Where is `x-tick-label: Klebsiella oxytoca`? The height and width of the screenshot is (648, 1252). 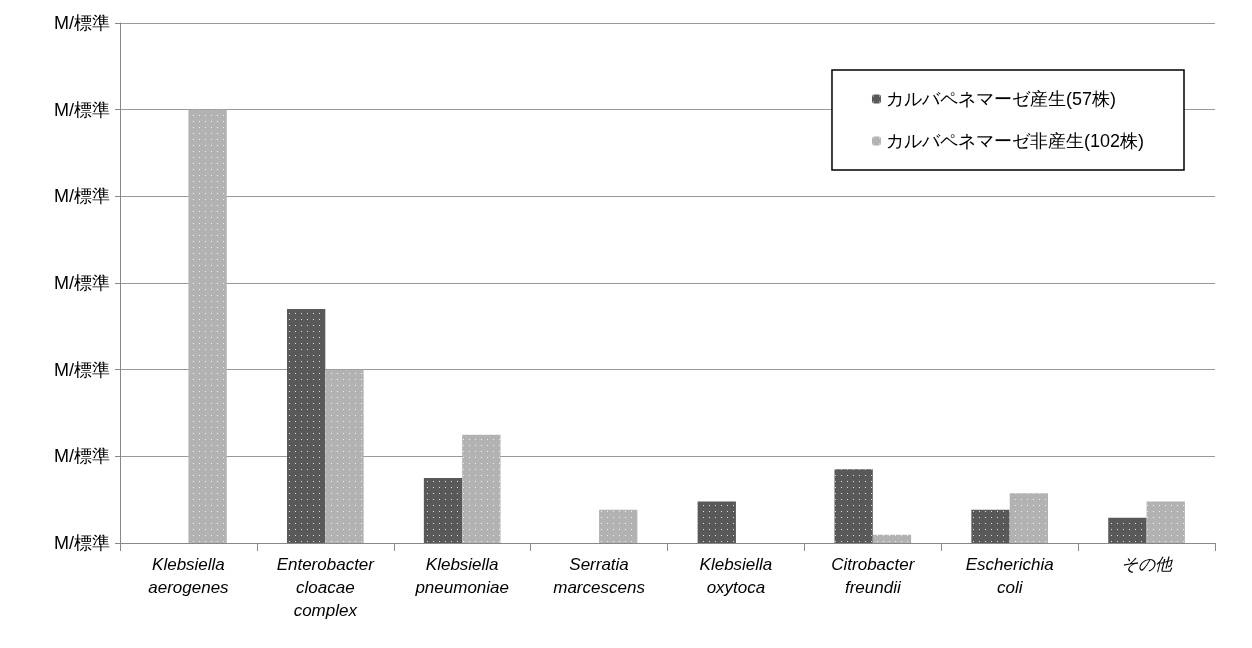 x-tick-label: Klebsiella oxytoca is located at coordinates (736, 576).